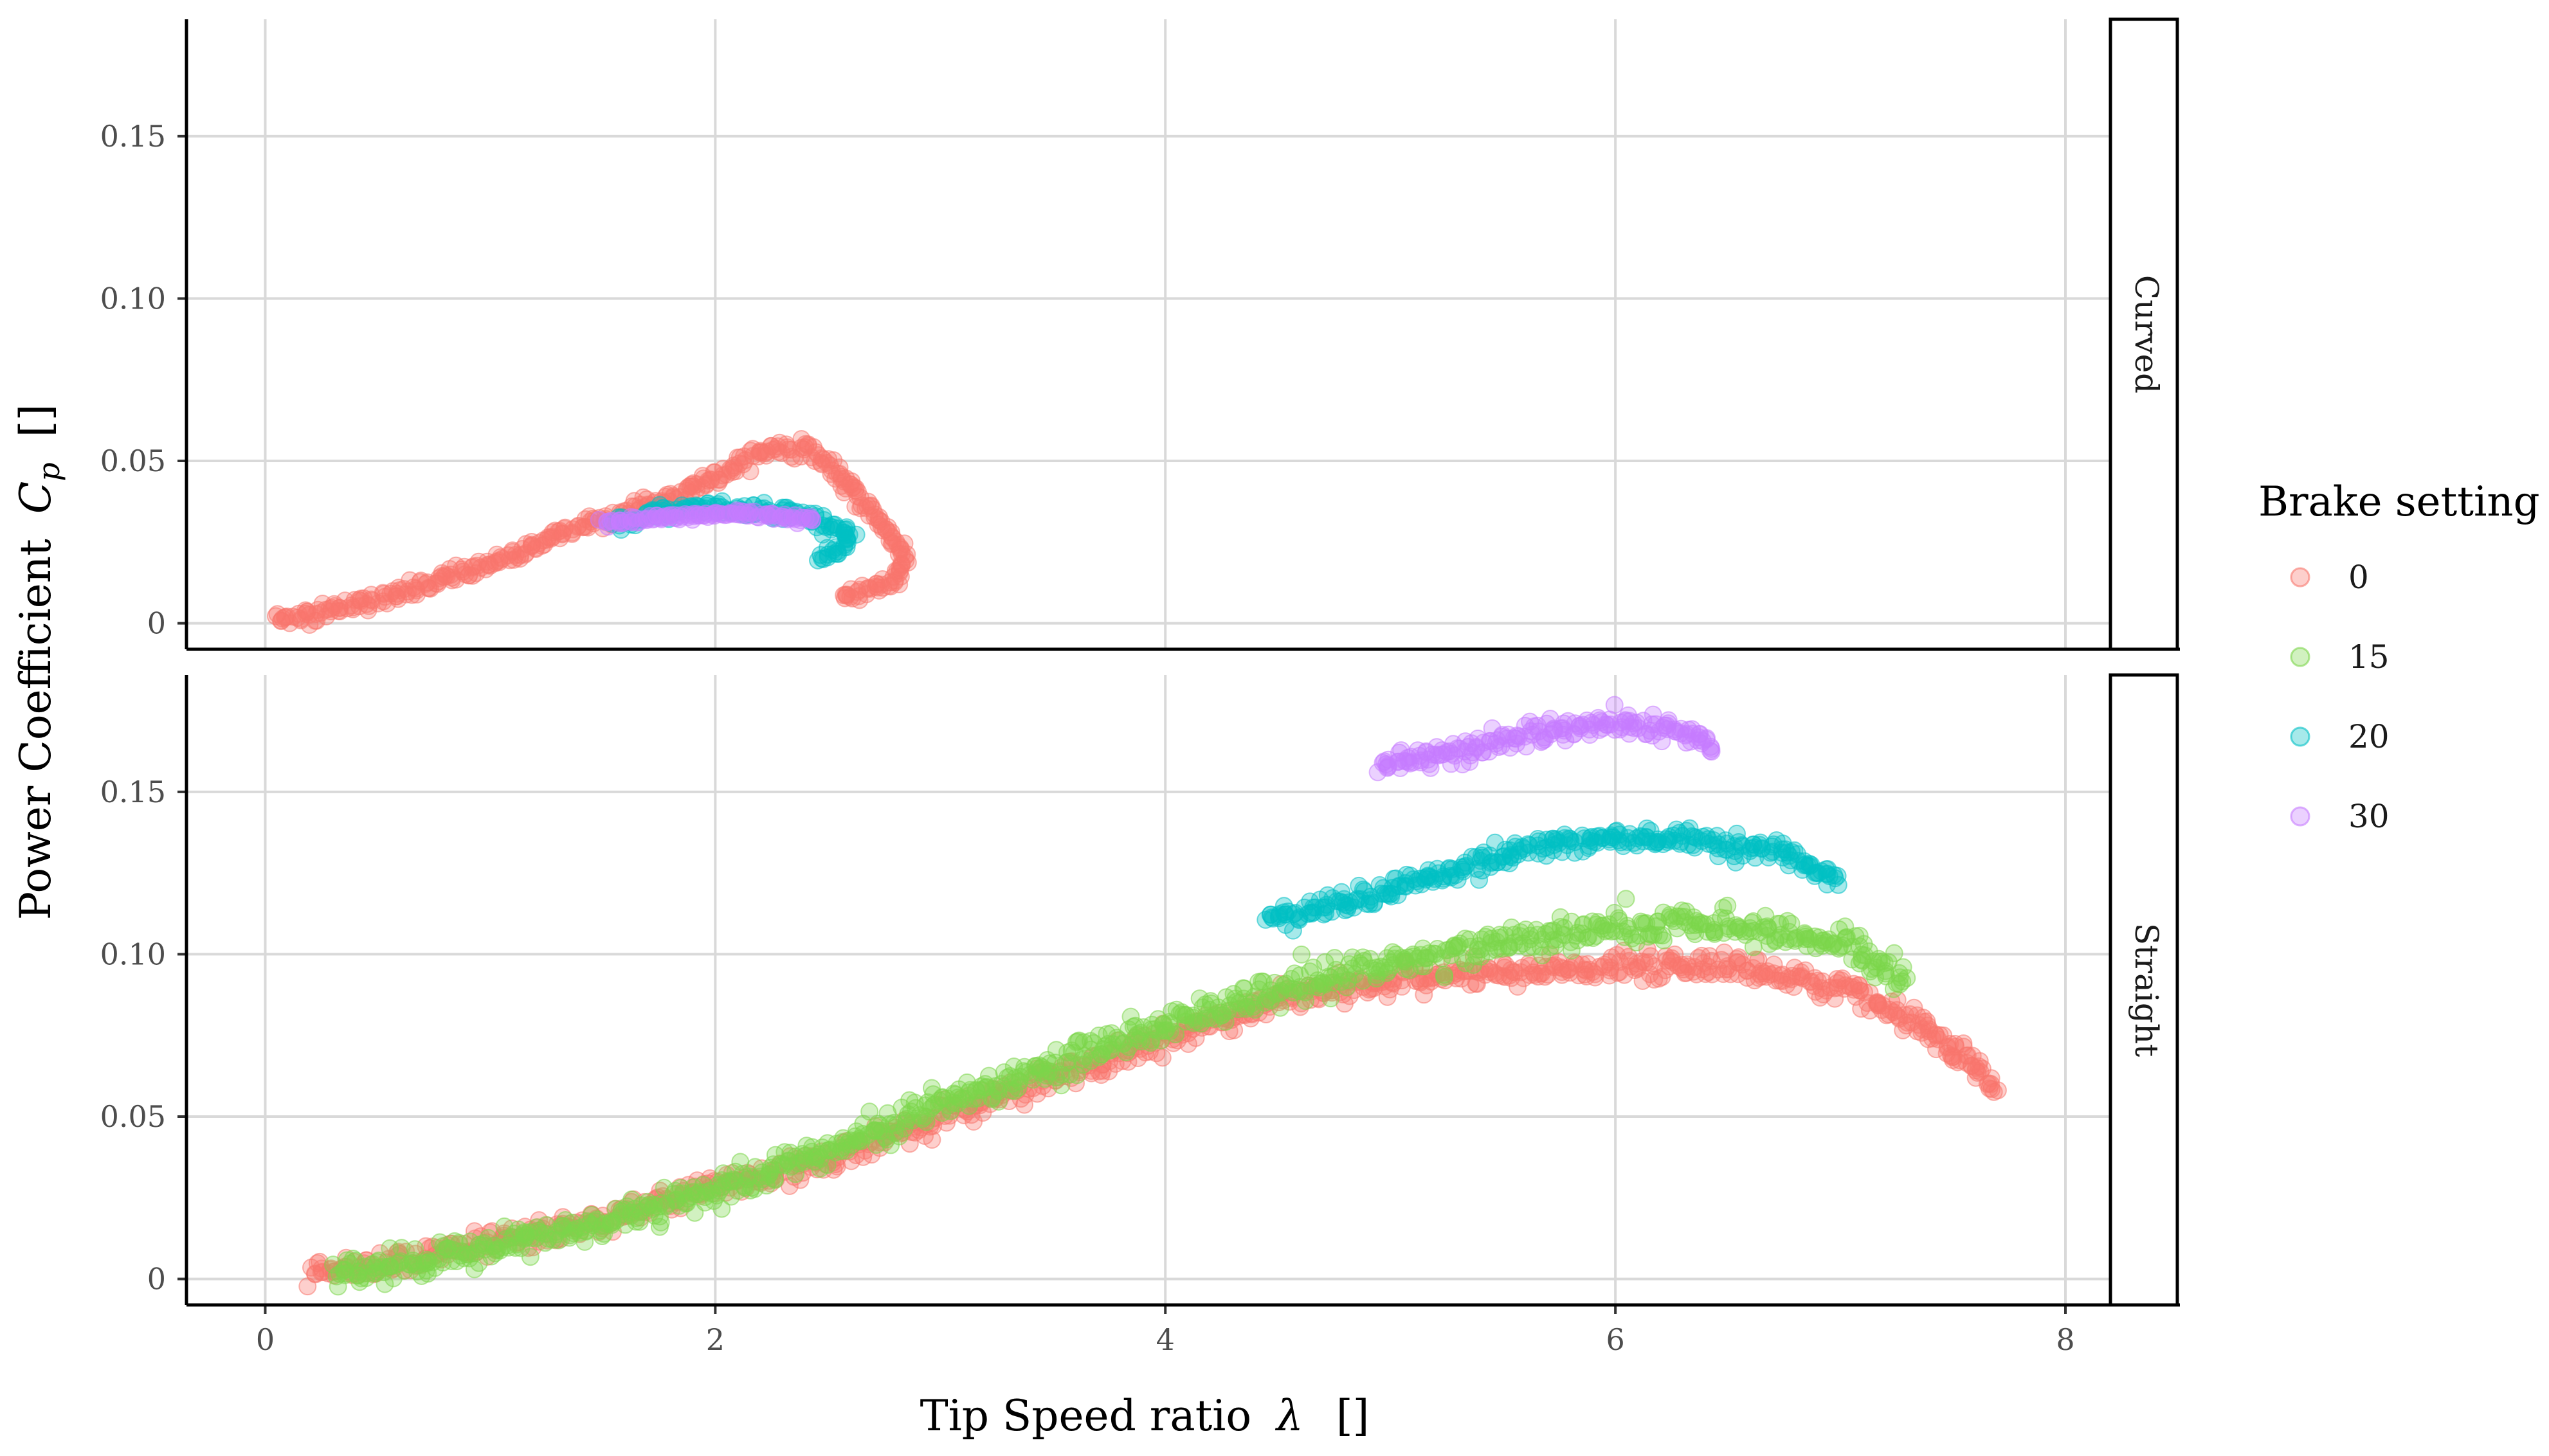 The image size is (2549, 1456). I want to click on panel-curved-strip-label: Curved, so click(2146, 334).